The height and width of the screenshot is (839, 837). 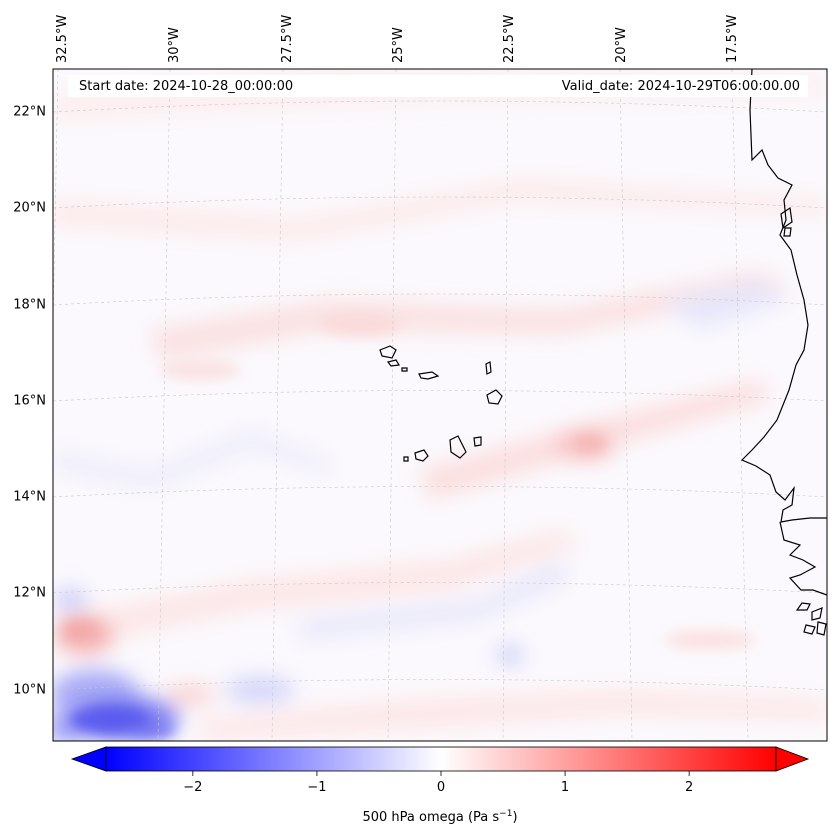 What do you see at coordinates (681, 86) in the screenshot?
I see `valid-date-label: Valid_date: 2024-10-29T06:00:00.00` at bounding box center [681, 86].